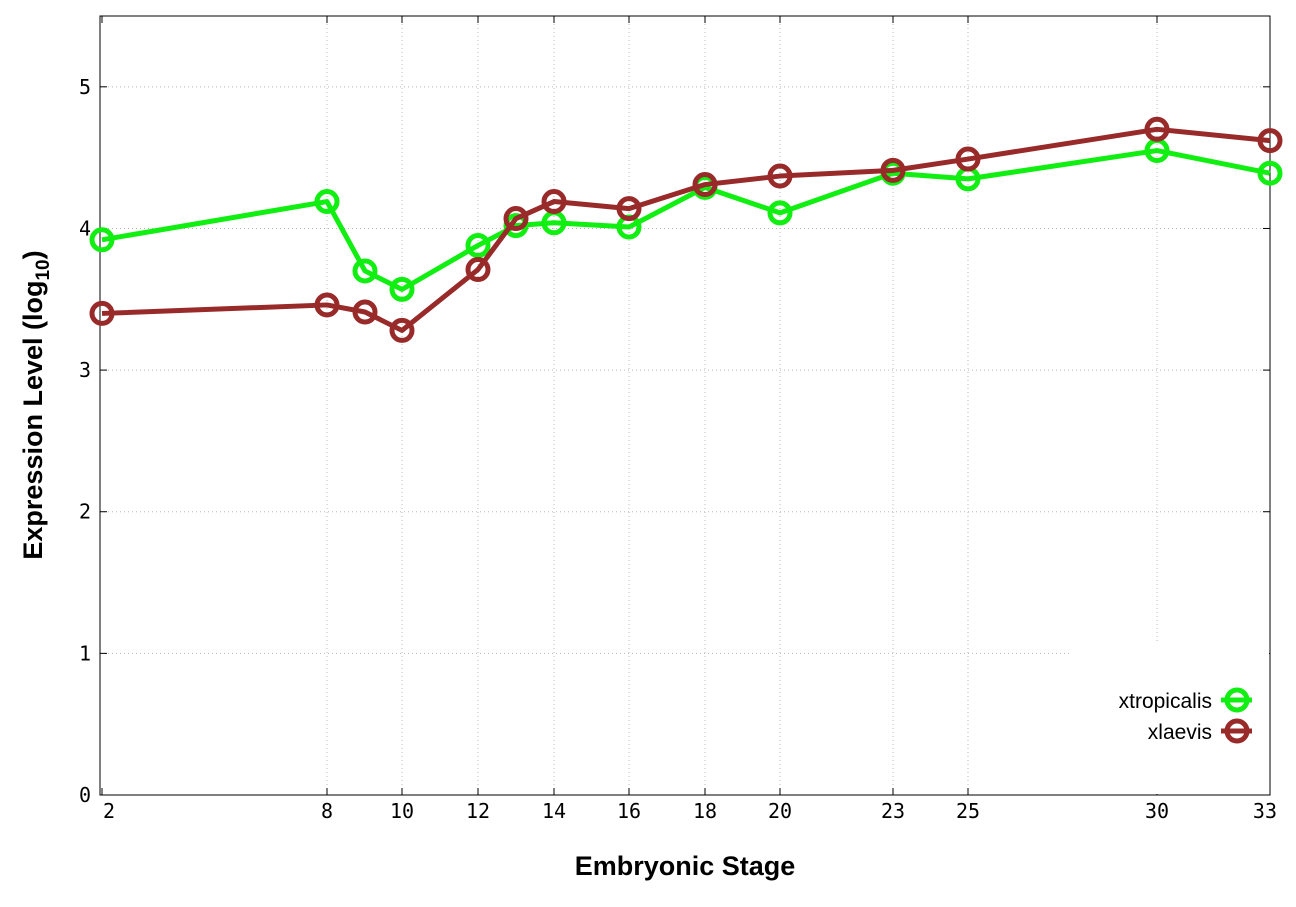 The image size is (1296, 907). Describe the element at coordinates (1157, 811) in the screenshot. I see `x-tick-label: 30` at that location.